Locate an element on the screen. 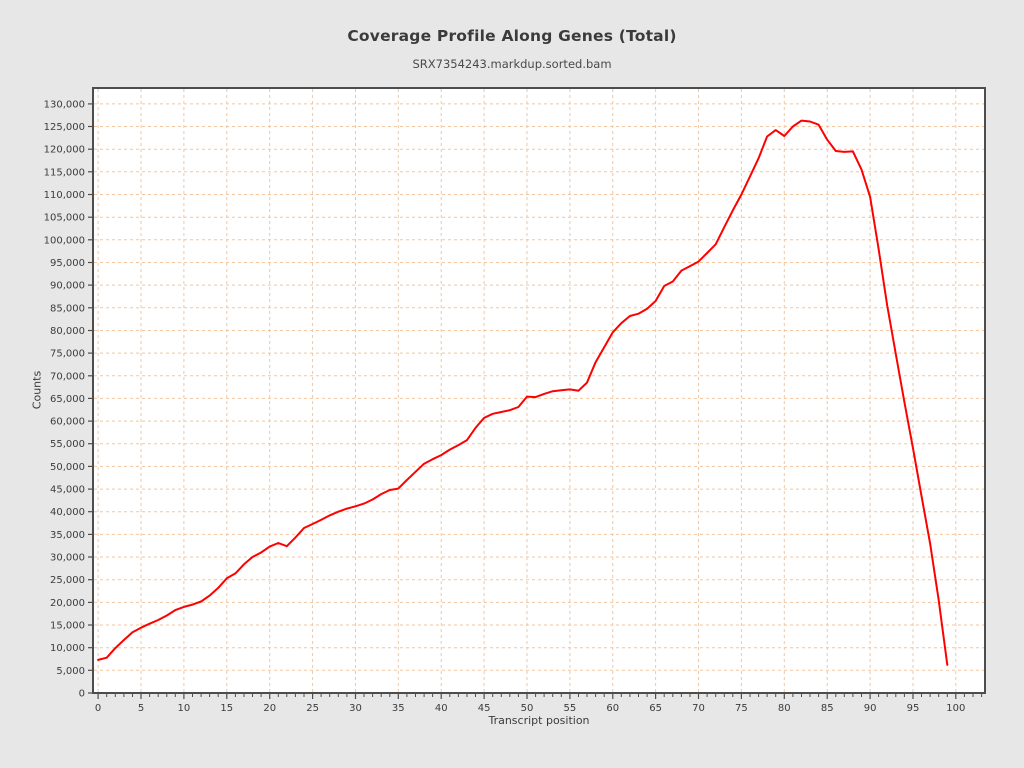 The height and width of the screenshot is (768, 1024). x-axis-label: Transcript position is located at coordinates (539, 720).